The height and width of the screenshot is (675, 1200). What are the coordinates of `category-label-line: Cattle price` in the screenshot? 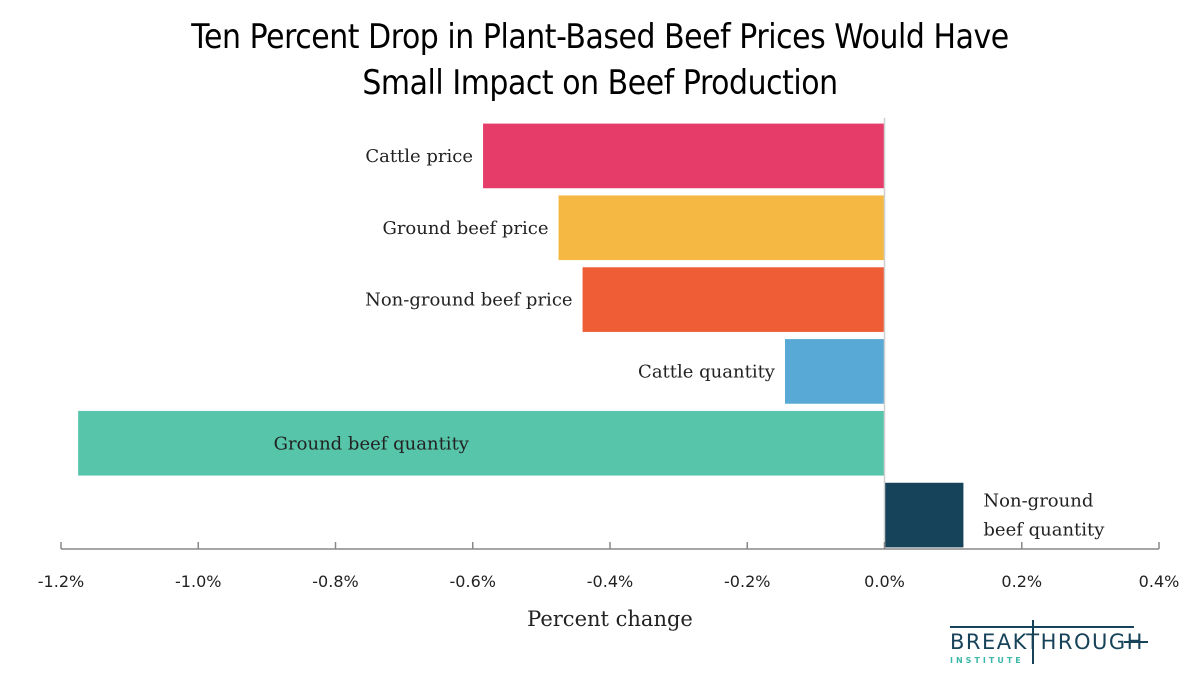 It's located at (419, 156).